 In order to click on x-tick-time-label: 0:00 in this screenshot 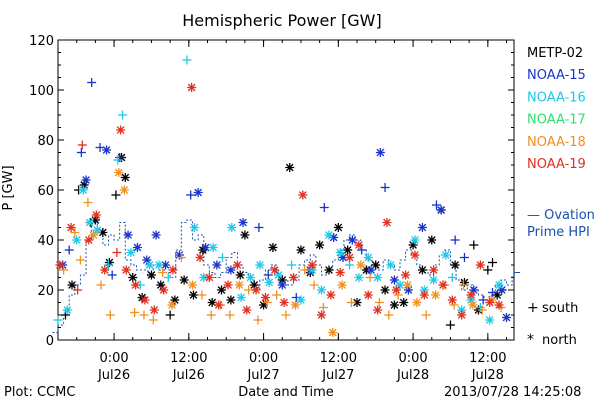, I will do `click(263, 358)`.